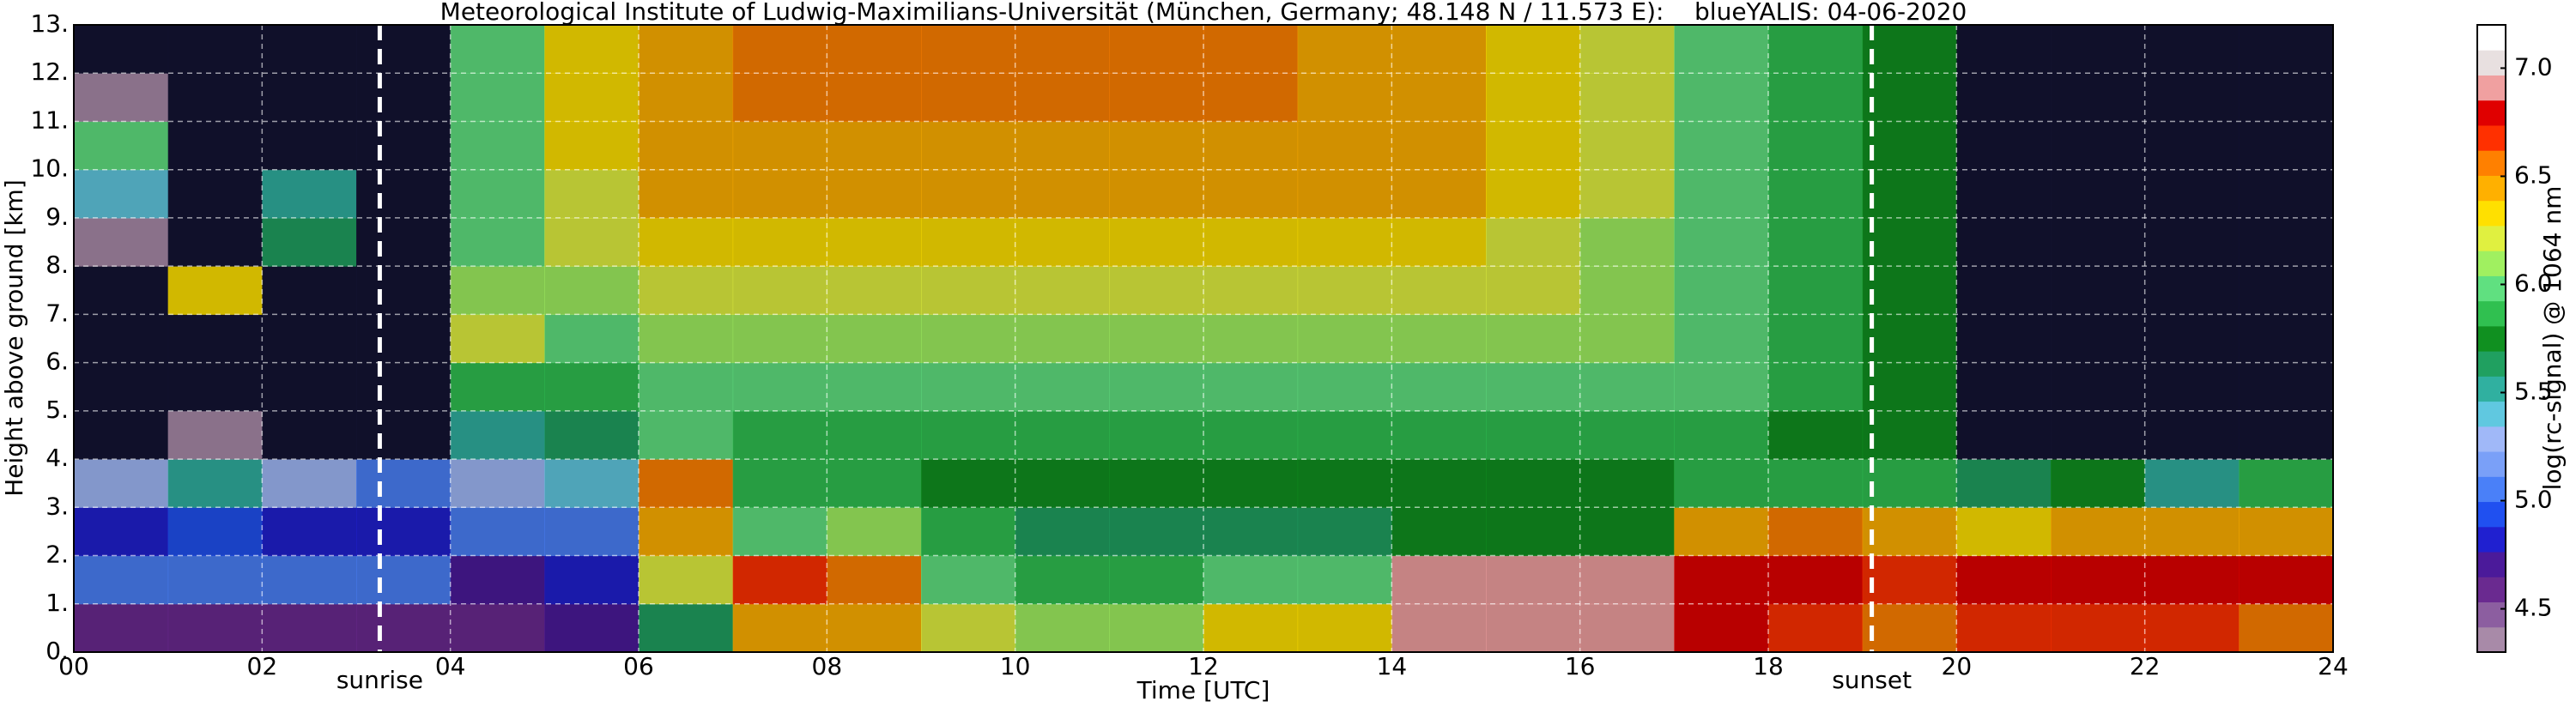  What do you see at coordinates (2533, 500) in the screenshot?
I see `colorbar-tick-label: 5.0` at bounding box center [2533, 500].